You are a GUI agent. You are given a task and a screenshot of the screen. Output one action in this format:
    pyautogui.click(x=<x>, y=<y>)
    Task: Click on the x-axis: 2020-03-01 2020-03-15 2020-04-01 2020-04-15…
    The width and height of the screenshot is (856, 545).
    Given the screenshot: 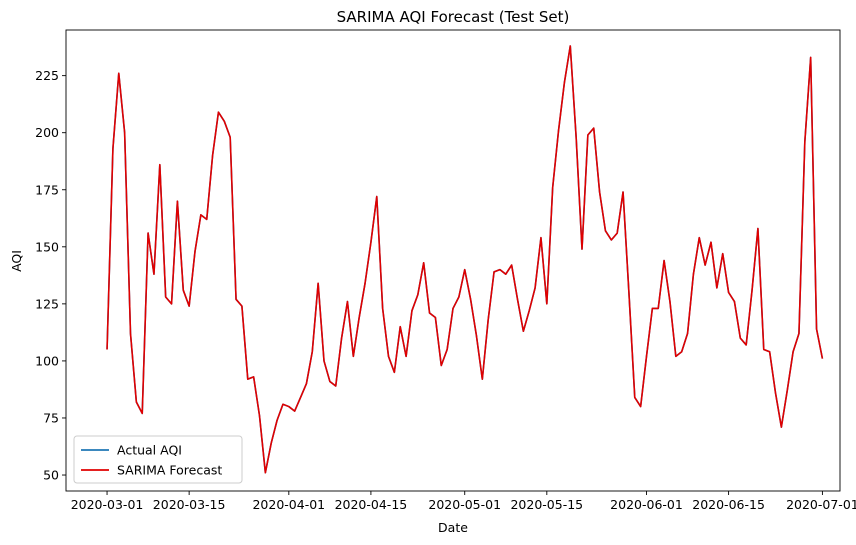 What is the action you would take?
    pyautogui.click(x=463, y=501)
    